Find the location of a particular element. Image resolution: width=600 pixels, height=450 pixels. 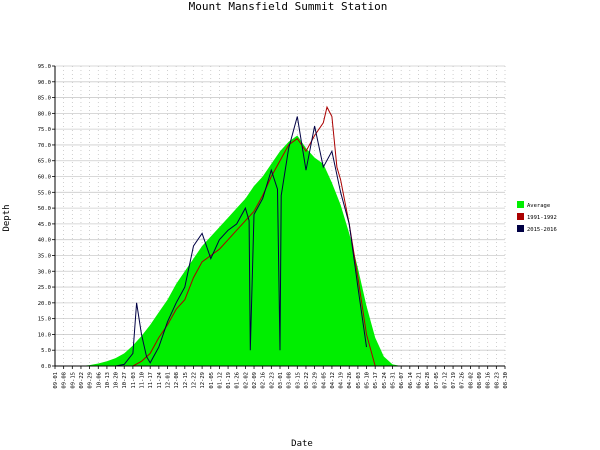

y-tick-label: 65.0 is located at coordinates (44, 162).